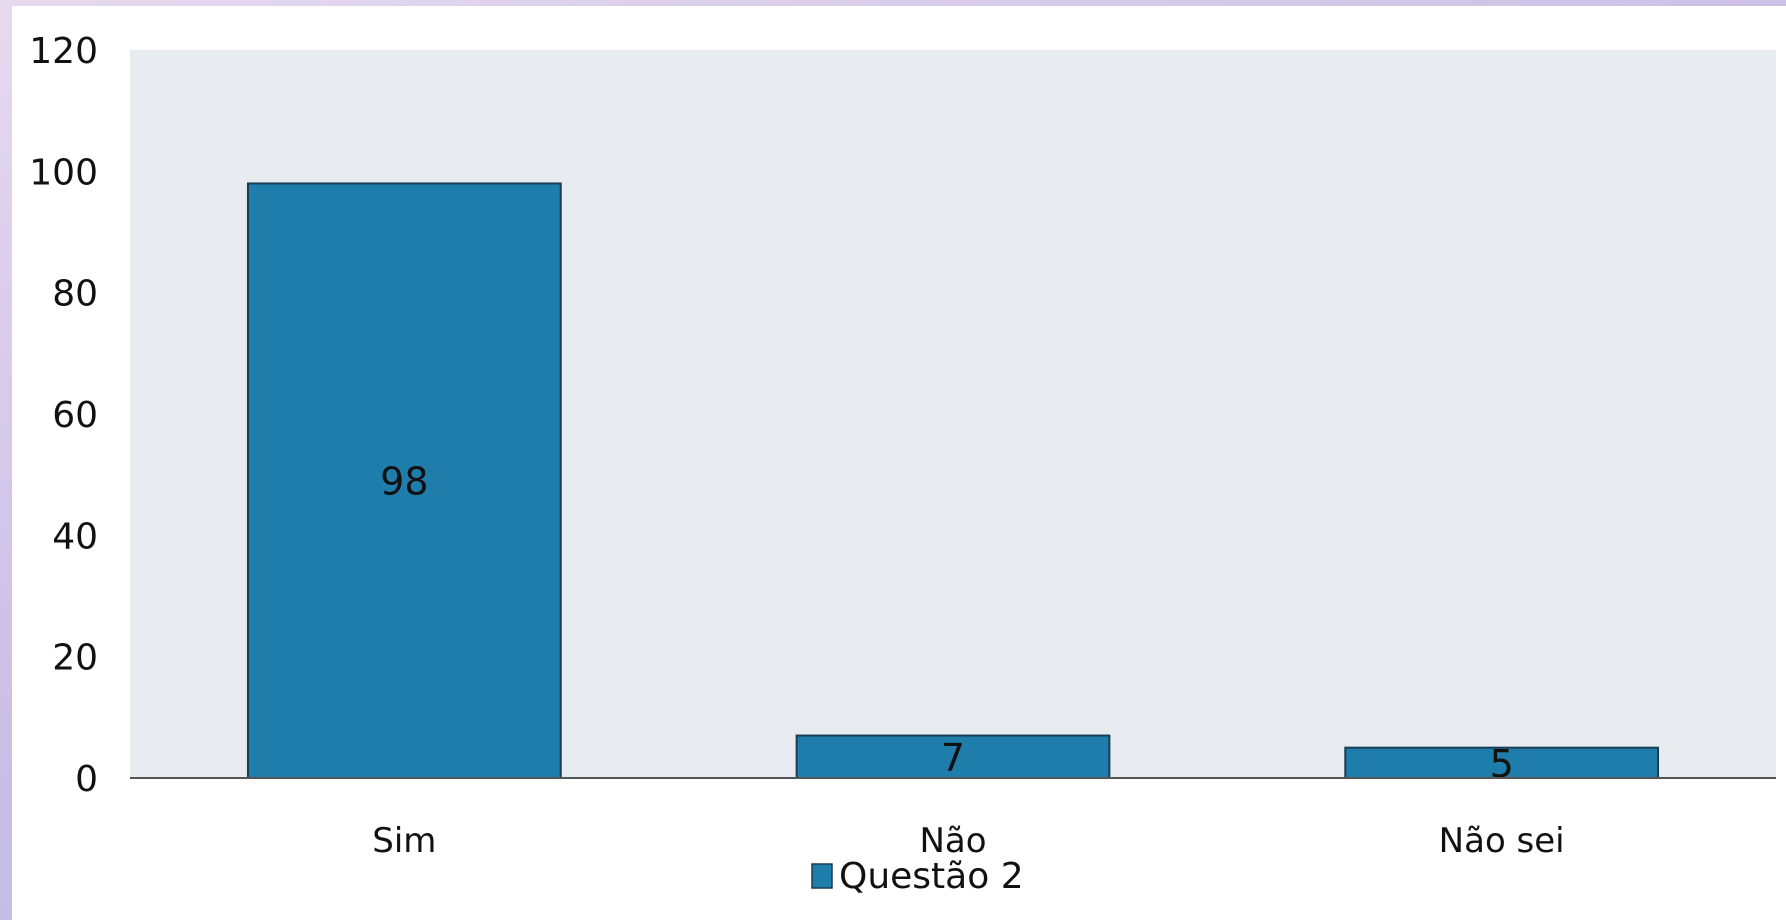 This screenshot has width=1786, height=920. Describe the element at coordinates (63, 172) in the screenshot. I see `y-tick-label: 100` at that location.